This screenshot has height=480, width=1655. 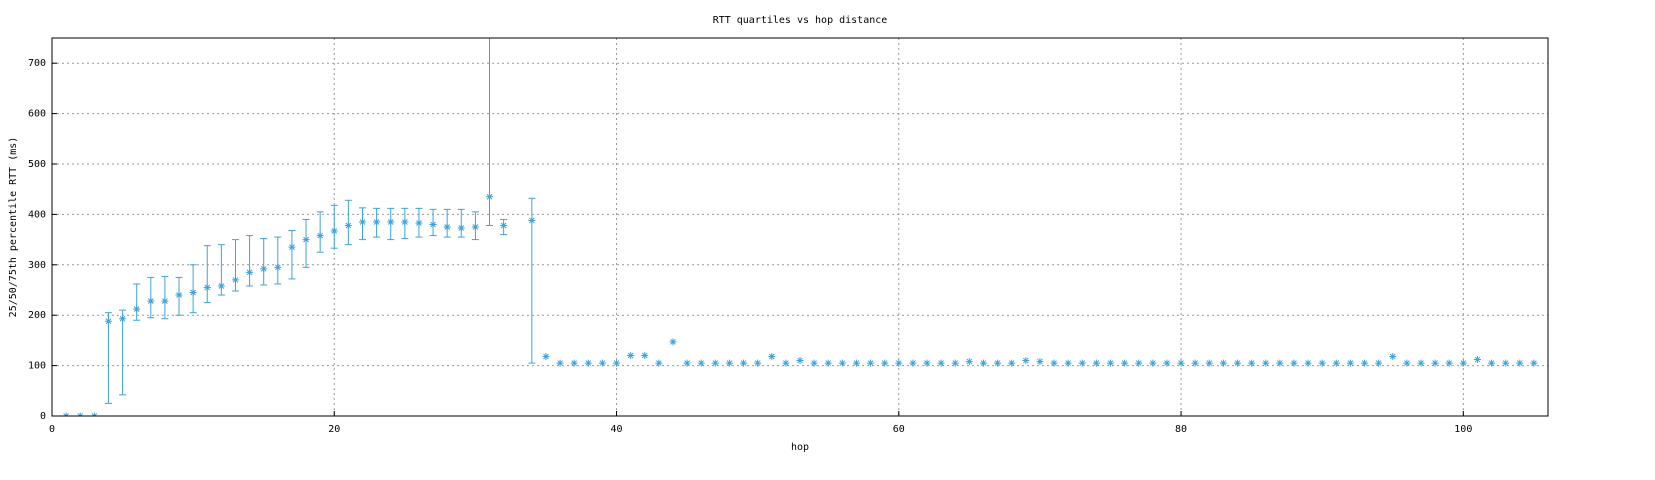 What do you see at coordinates (1463, 429) in the screenshot?
I see `x-tick-label: 100` at bounding box center [1463, 429].